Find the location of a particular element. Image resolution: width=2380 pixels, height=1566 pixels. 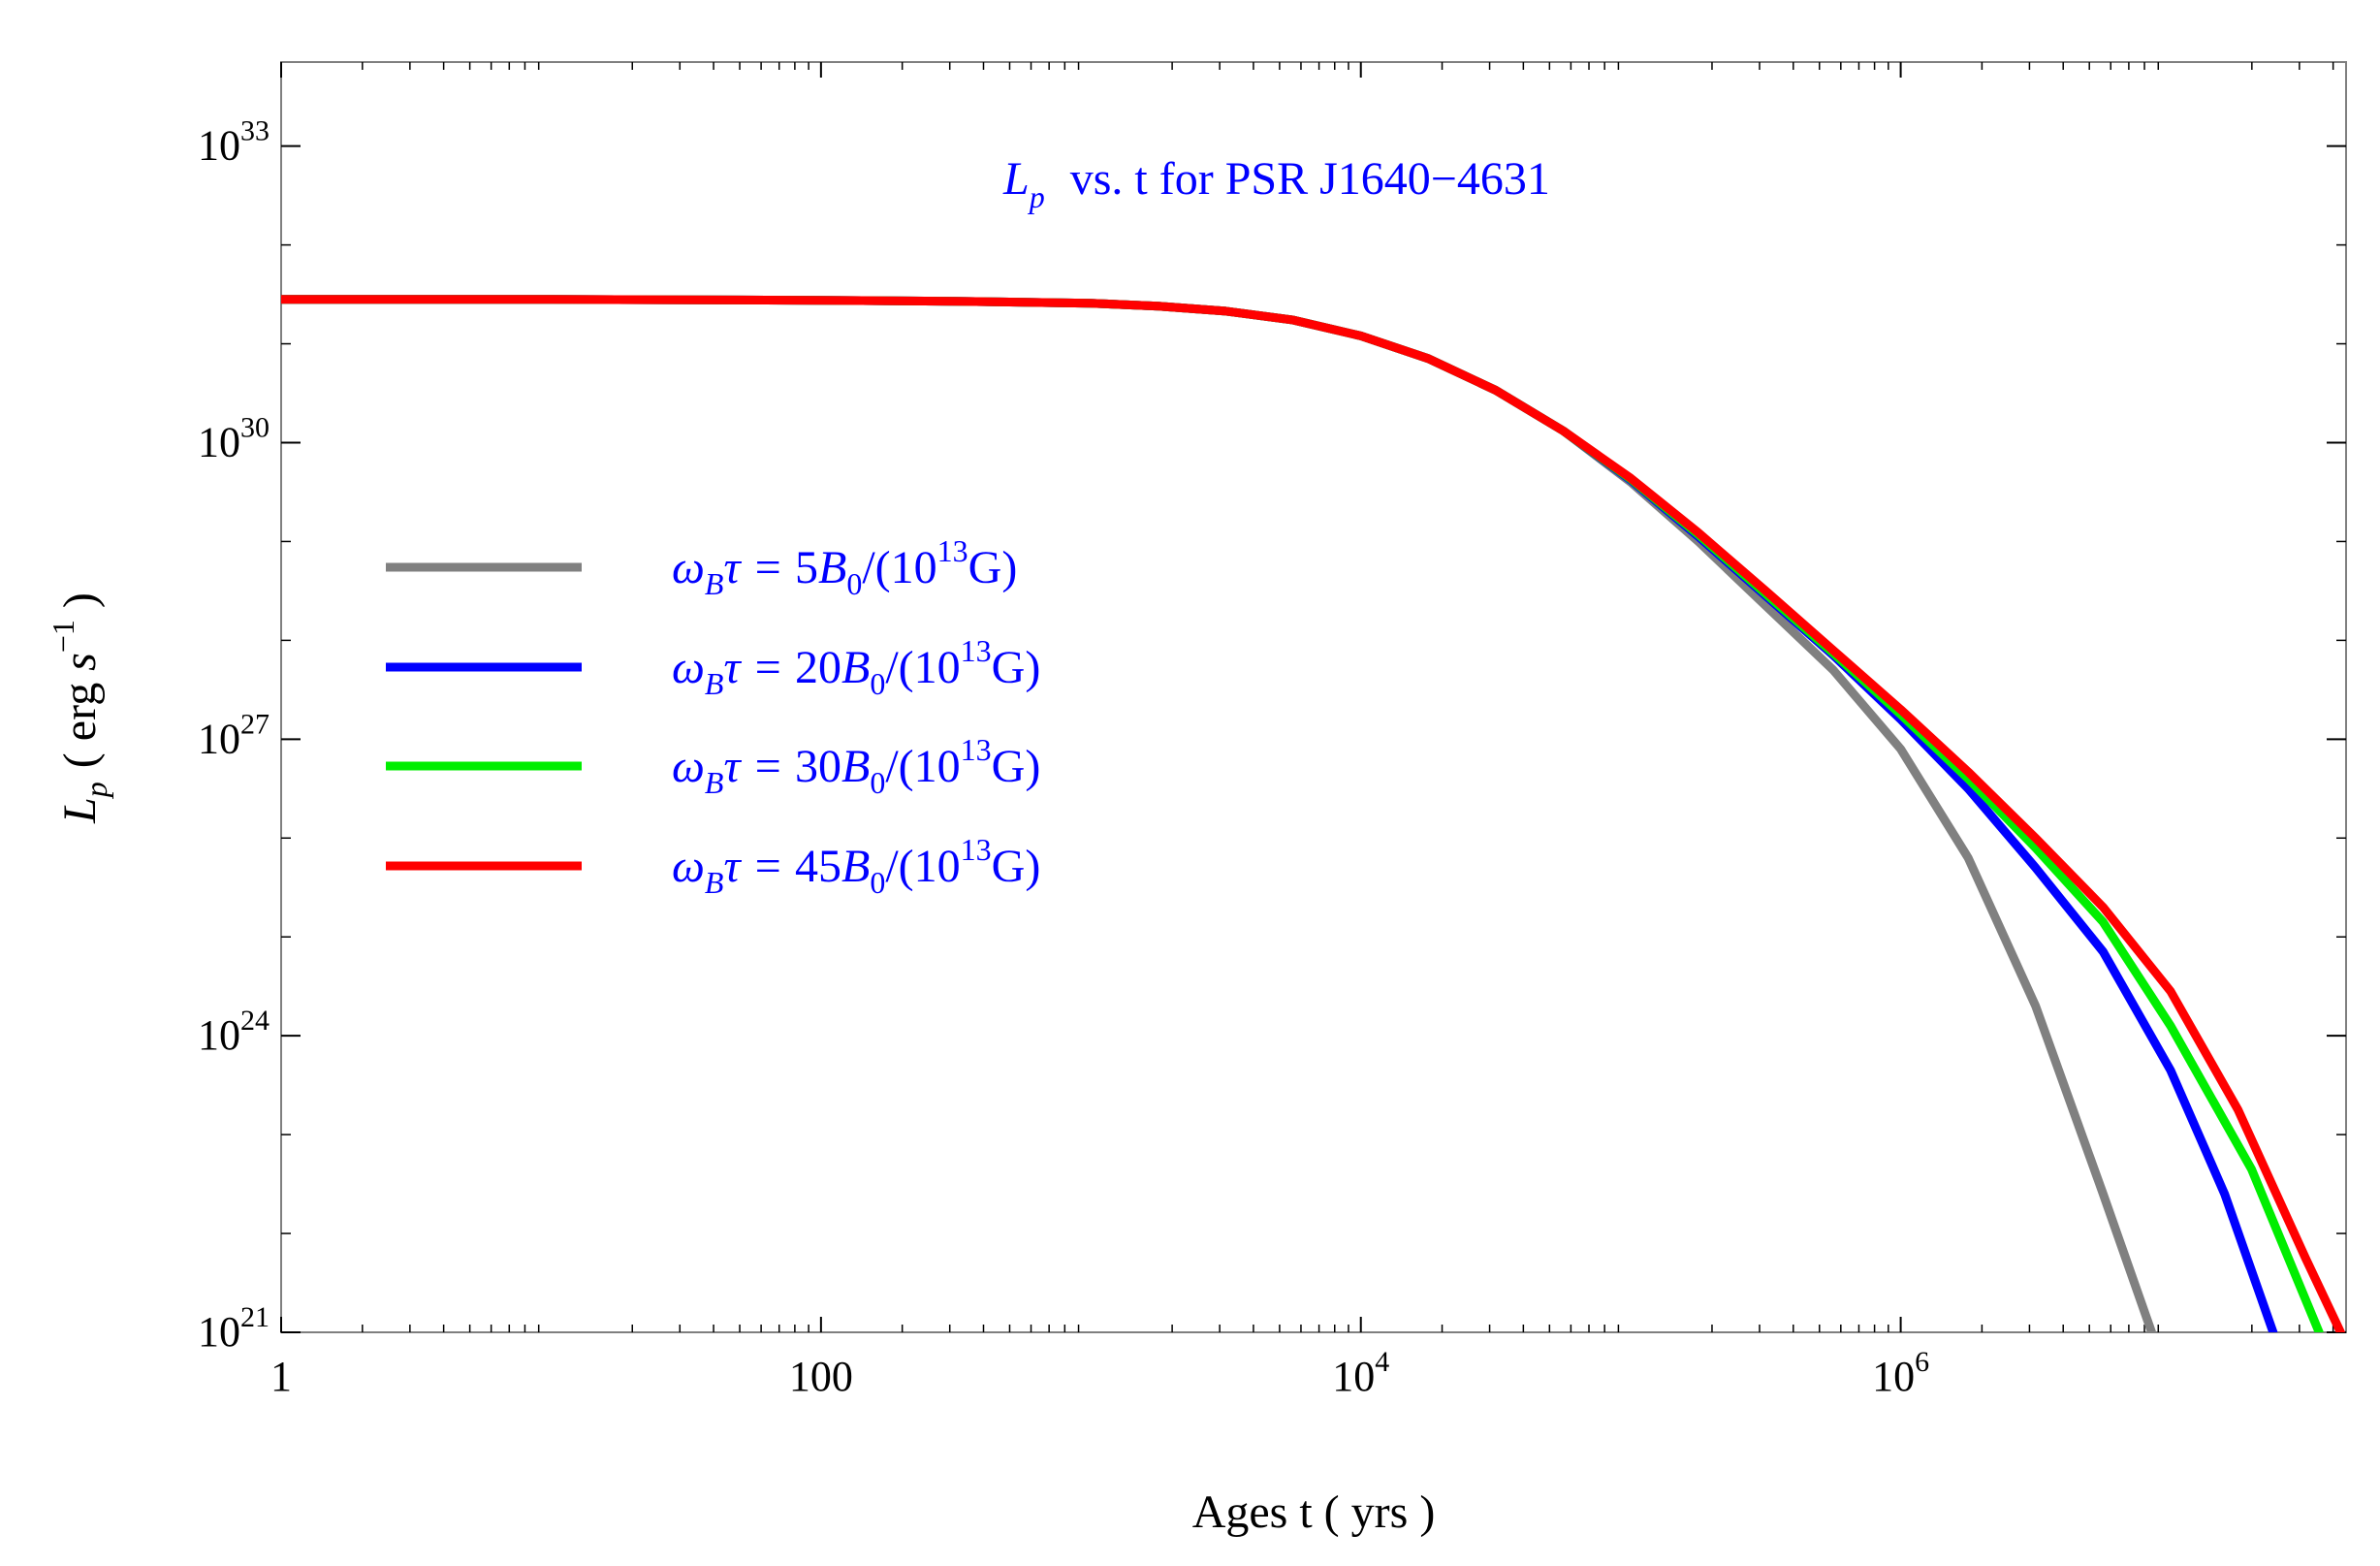

y-tick-label: 1024 is located at coordinates (234, 1032).